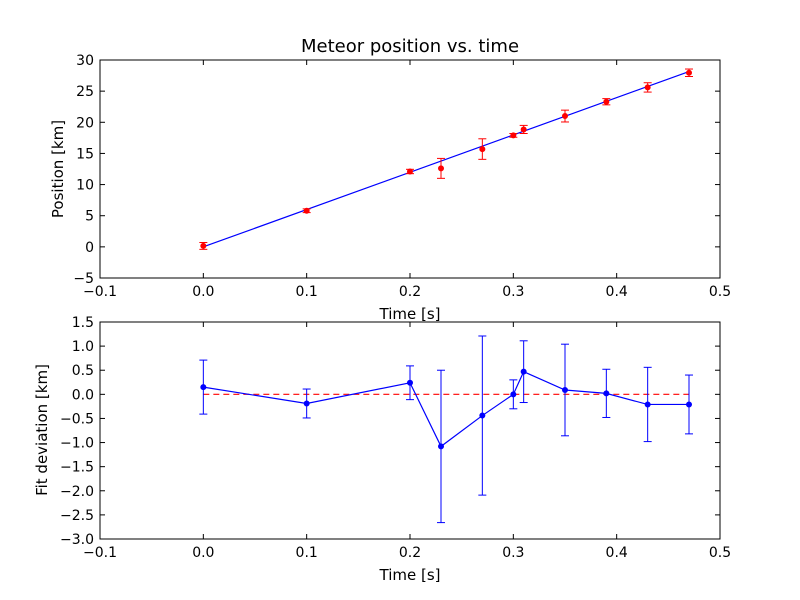 The height and width of the screenshot is (600, 800). Describe the element at coordinates (89, 248) in the screenshot. I see `top-y-tick-label: 0` at that location.